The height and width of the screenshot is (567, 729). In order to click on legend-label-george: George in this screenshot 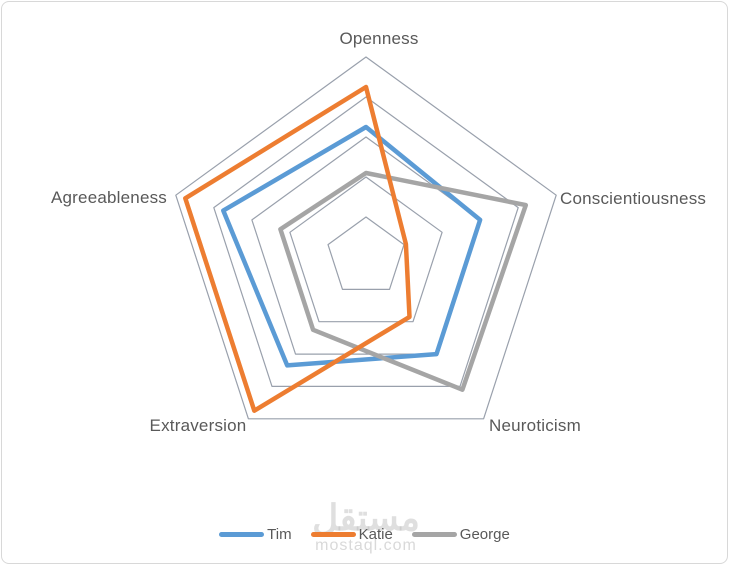, I will do `click(484, 534)`.